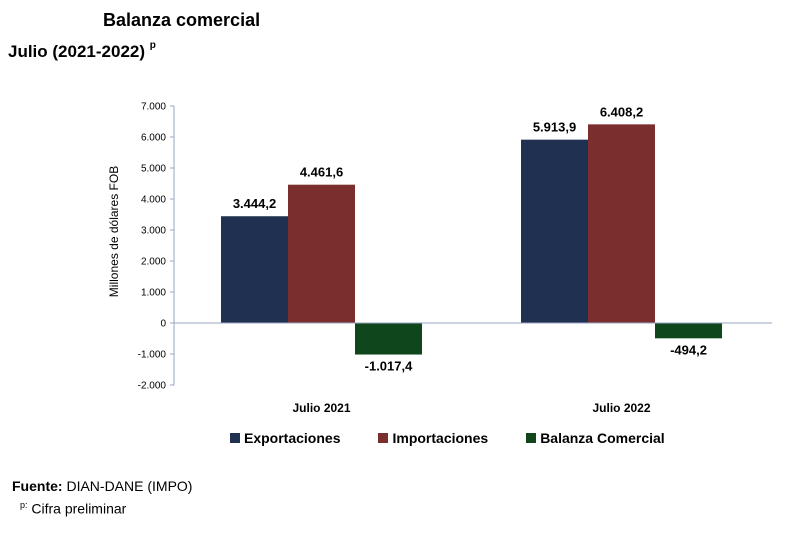 The image size is (800, 533). Describe the element at coordinates (321, 172) in the screenshot. I see `data-label-importaciones: 4.461,6` at that location.